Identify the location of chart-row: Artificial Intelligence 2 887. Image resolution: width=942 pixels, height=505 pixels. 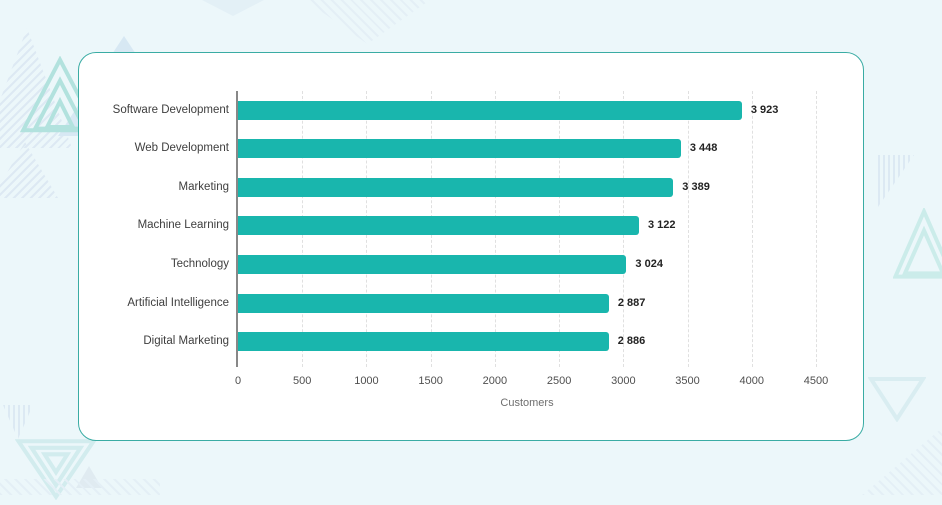
(471, 303).